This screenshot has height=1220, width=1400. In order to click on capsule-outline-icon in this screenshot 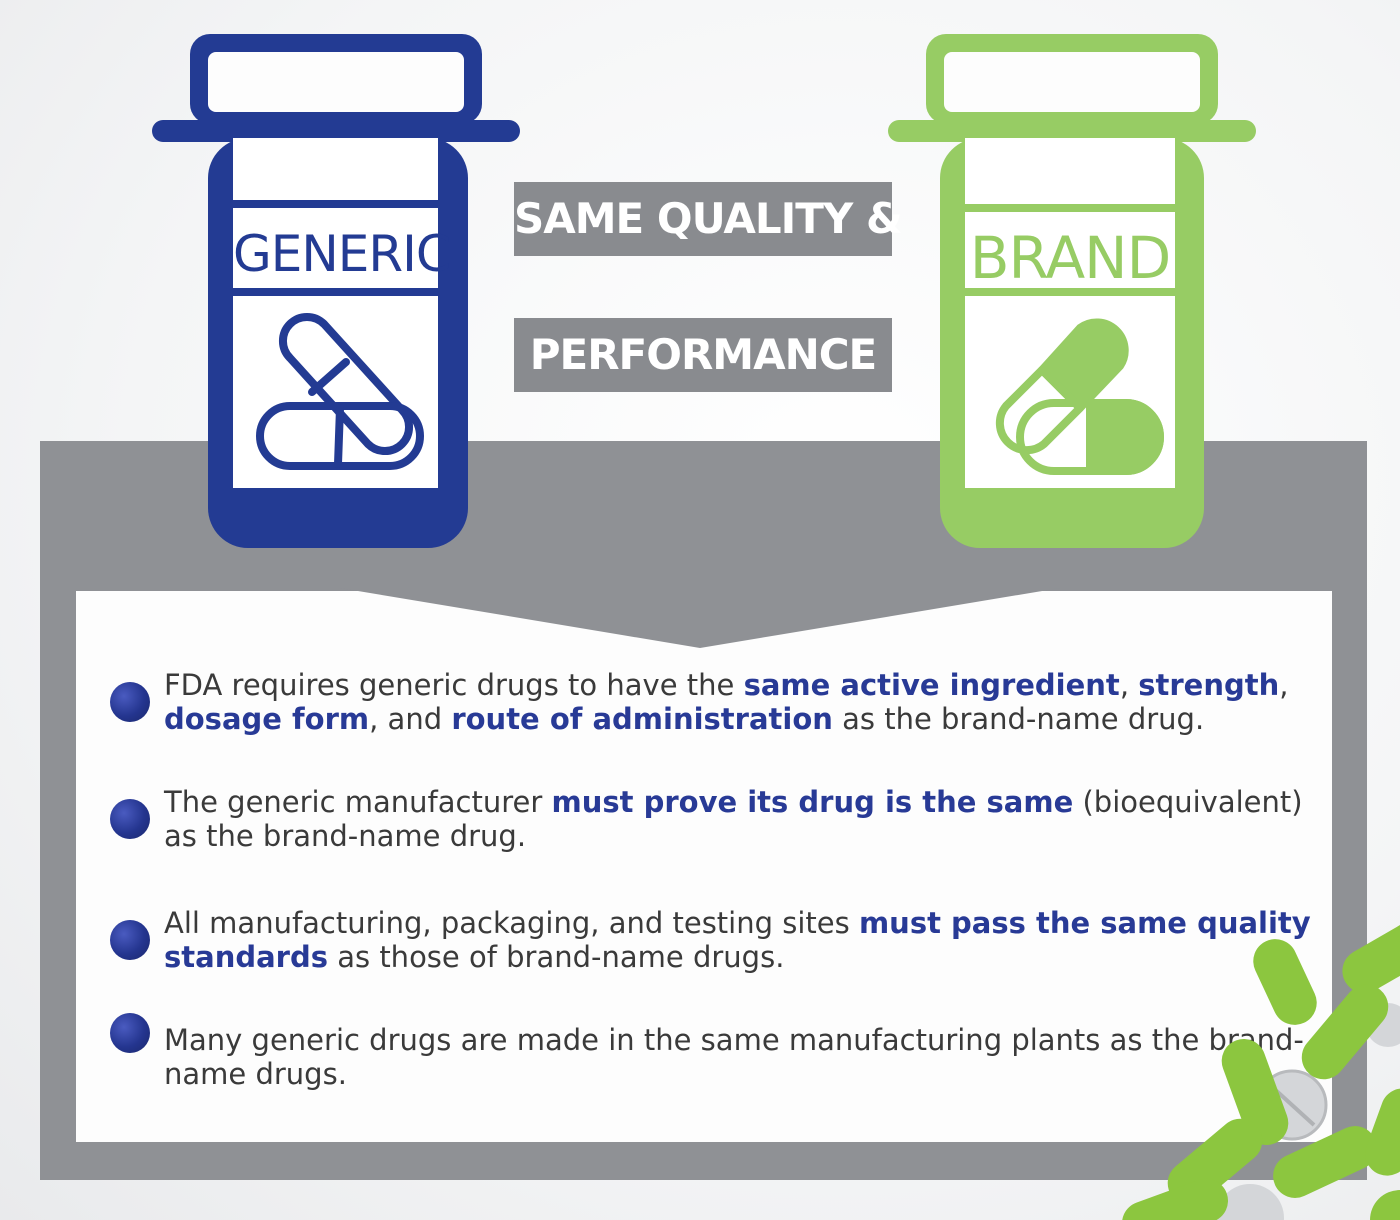, I will do `click(340, 391)`.